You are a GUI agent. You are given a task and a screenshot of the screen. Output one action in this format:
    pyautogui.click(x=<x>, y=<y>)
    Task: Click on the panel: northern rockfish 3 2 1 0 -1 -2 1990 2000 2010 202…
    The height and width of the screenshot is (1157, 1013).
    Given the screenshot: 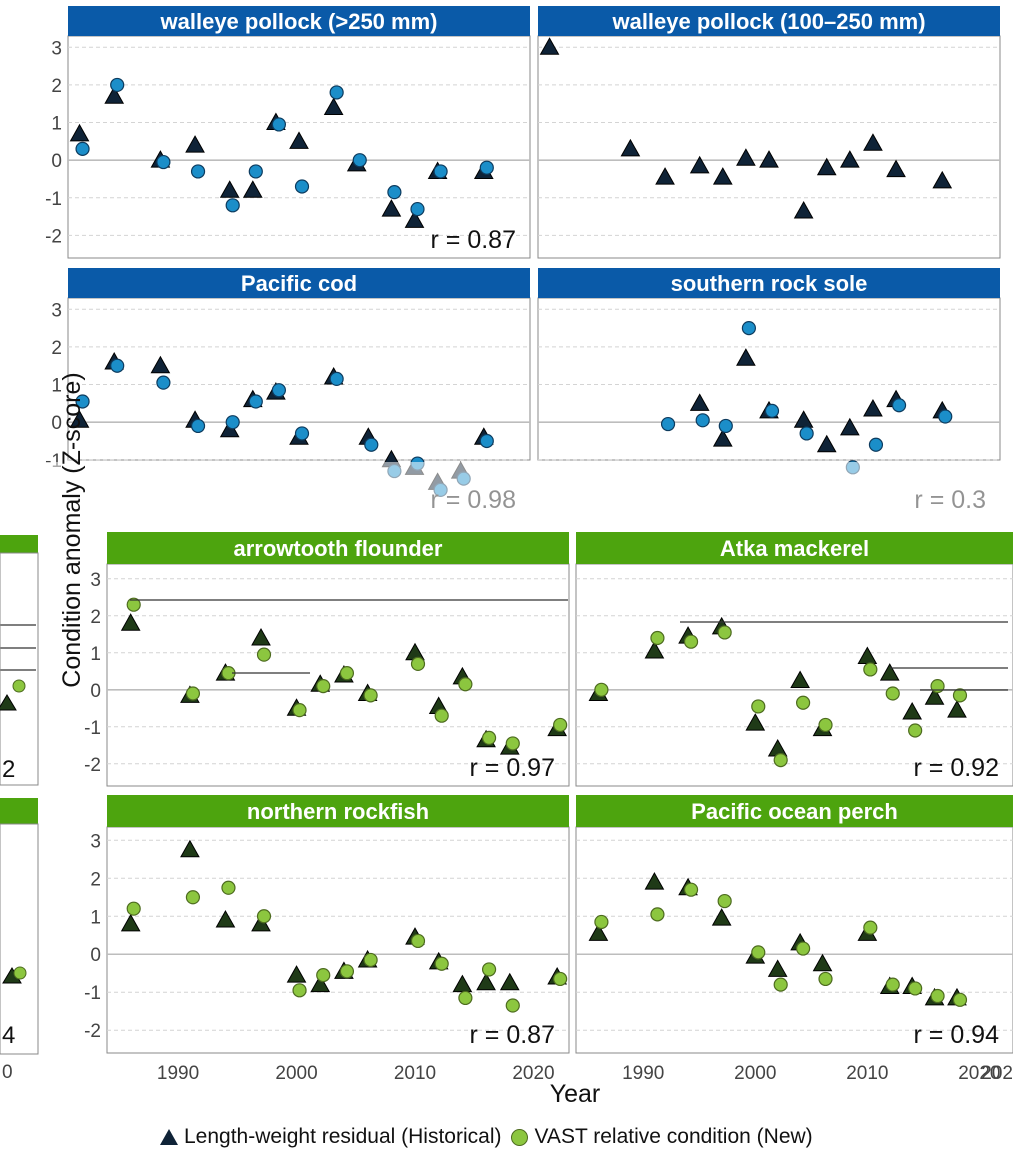 What is the action you would take?
    pyautogui.click(x=327, y=939)
    